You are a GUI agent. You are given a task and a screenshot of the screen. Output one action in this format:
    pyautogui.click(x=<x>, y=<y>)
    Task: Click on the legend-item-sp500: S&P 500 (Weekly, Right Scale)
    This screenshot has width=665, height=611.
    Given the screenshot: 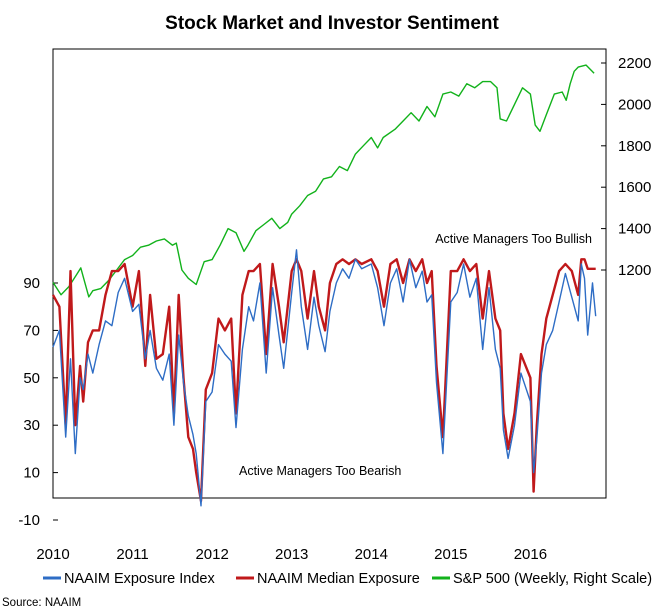 What is the action you would take?
    pyautogui.click(x=542, y=579)
    